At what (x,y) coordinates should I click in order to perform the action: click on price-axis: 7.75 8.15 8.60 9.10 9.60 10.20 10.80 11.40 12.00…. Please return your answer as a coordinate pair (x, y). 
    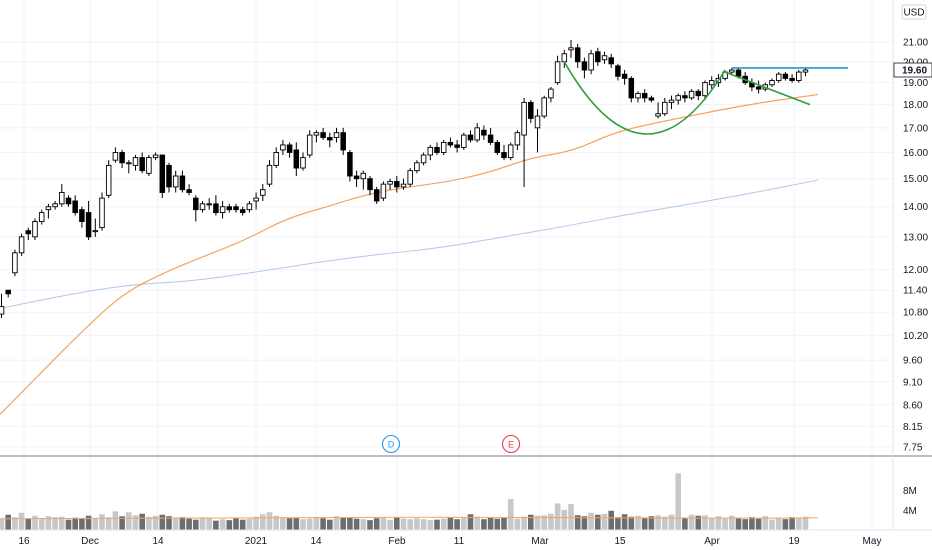
    Looking at the image, I should click on (912, 265).